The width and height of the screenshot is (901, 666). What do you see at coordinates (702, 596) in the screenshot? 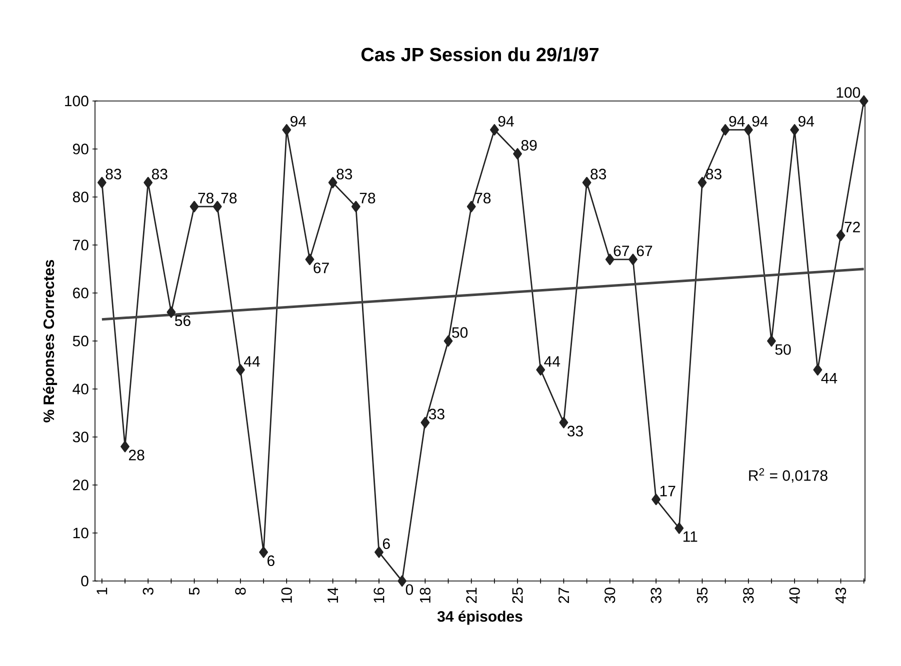
I see `x-tick-label: 35` at bounding box center [702, 596].